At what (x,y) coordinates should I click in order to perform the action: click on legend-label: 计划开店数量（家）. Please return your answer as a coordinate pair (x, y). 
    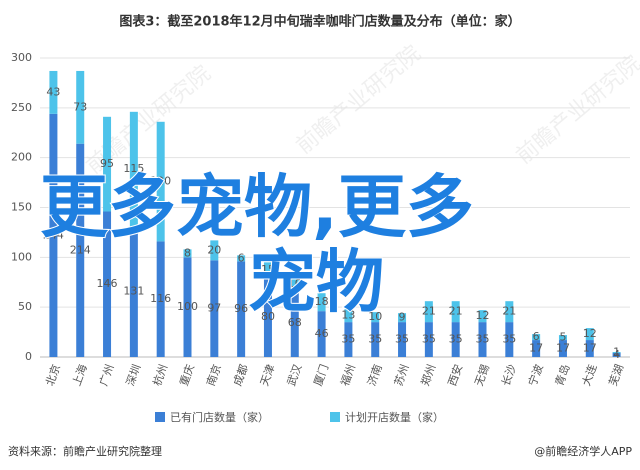
    Looking at the image, I should click on (394, 417).